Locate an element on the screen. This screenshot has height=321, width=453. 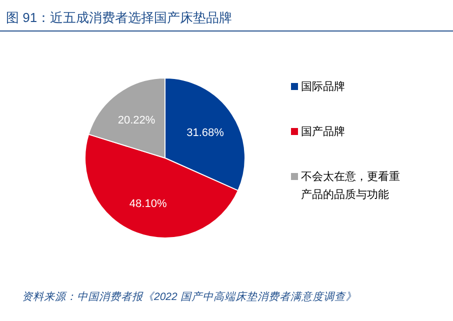
text: 资料来源：中国消费者报《2022 国产中高端床垫消费者满意度调查》 is located at coordinates (189, 297).